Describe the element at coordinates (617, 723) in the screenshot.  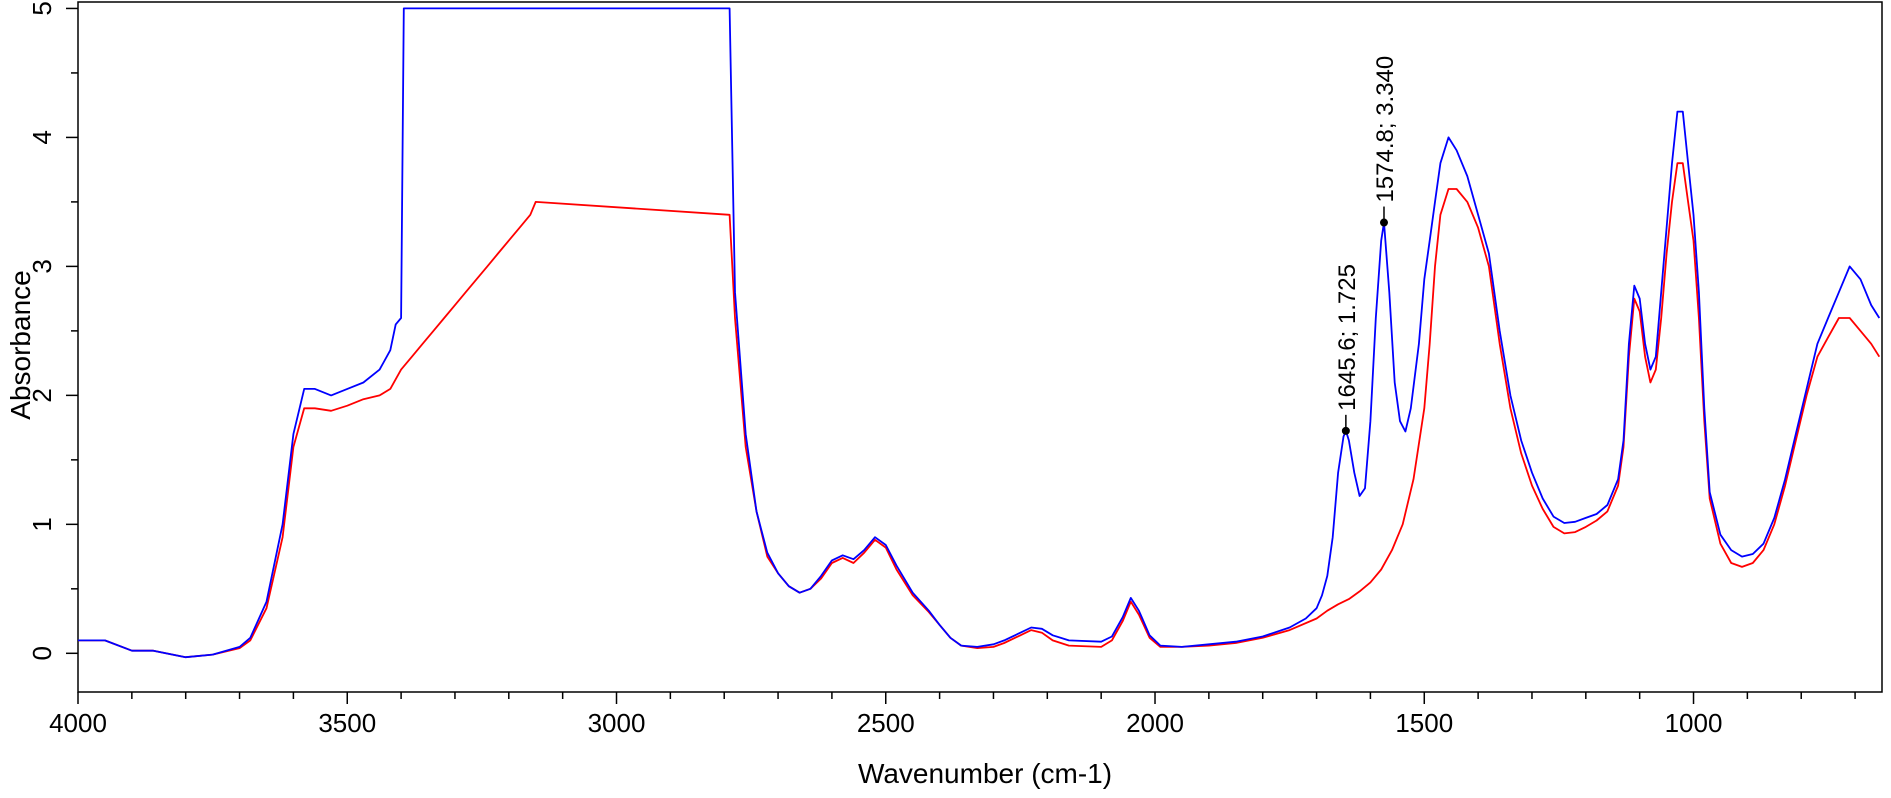
I see `x-tick-label: 3000` at that location.